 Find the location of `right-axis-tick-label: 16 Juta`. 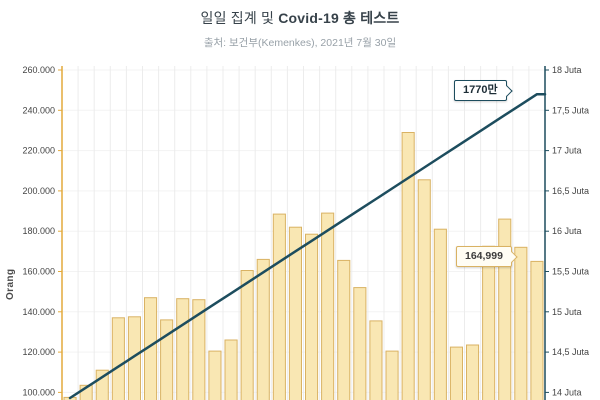

right-axis-tick-label: 16 Juta is located at coordinates (567, 231).